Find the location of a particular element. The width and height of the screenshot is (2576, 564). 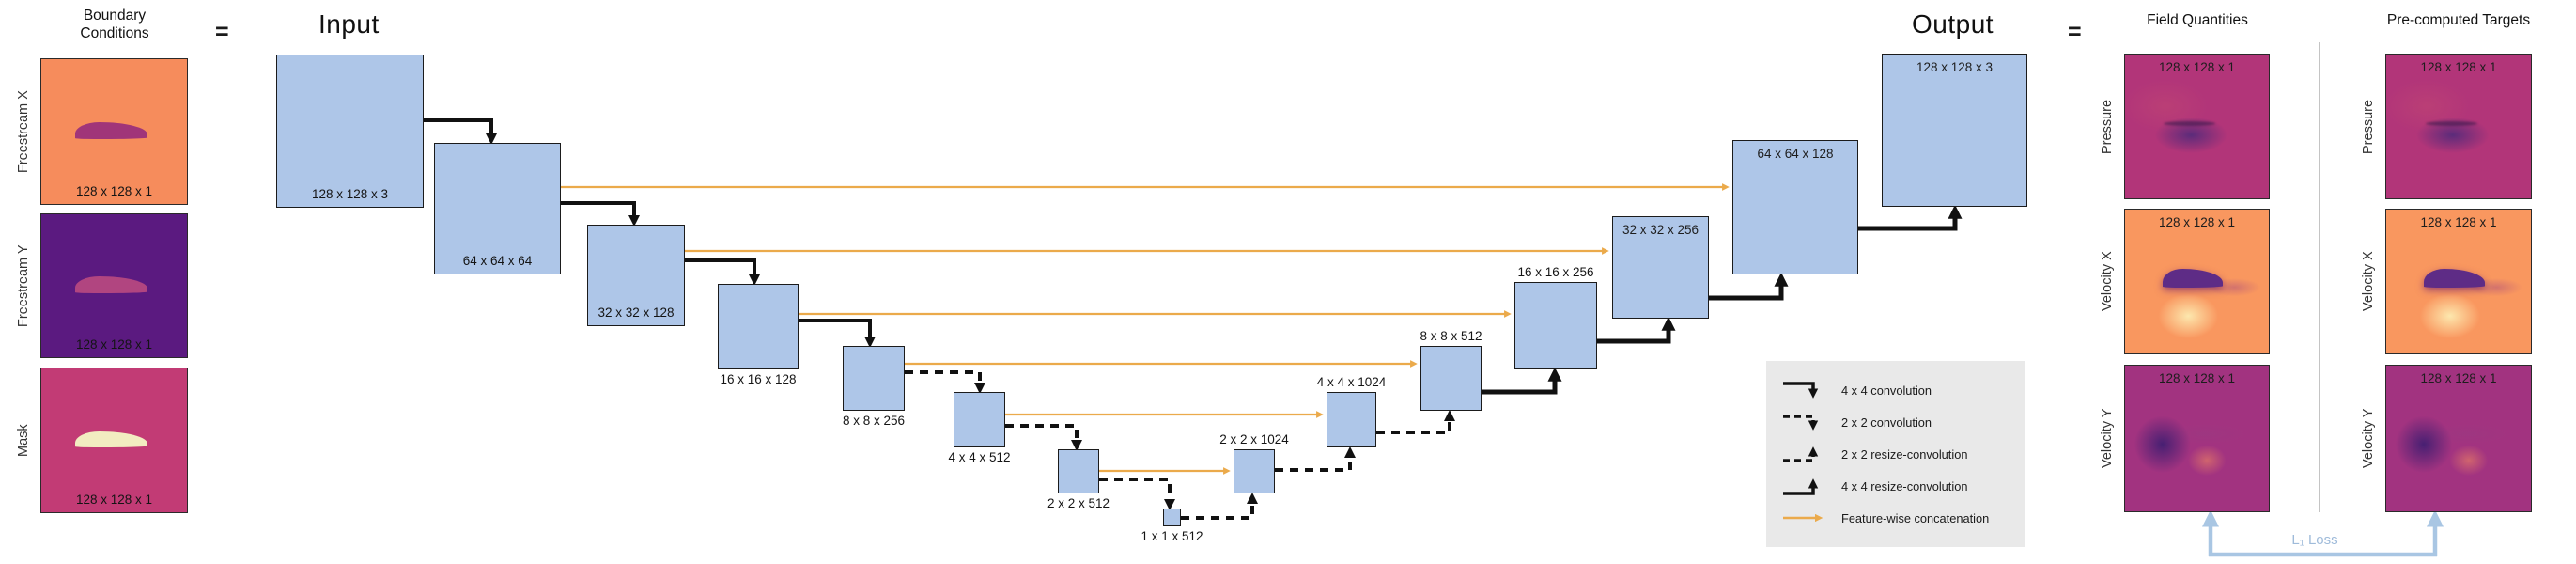

legend-item-label: 2 x 2 convolution is located at coordinates (1886, 422).